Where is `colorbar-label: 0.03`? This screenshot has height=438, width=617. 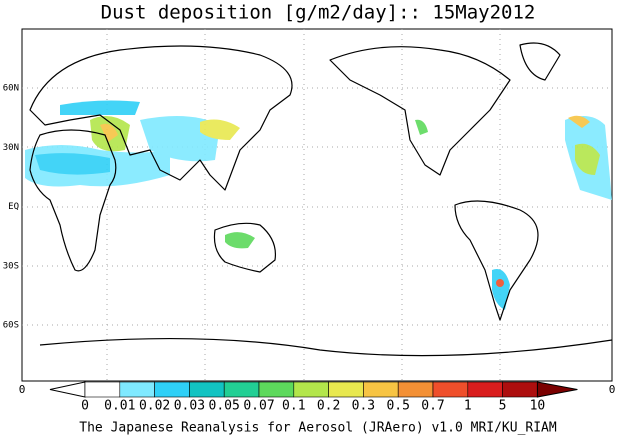
colorbar-label: 0.03 is located at coordinates (189, 406).